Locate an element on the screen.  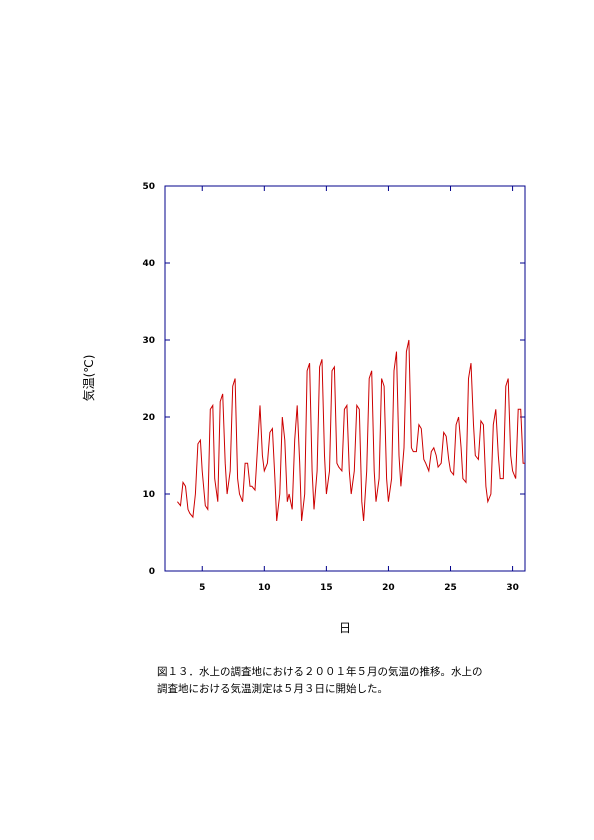
x-tick-label: 30 is located at coordinates (512, 588).